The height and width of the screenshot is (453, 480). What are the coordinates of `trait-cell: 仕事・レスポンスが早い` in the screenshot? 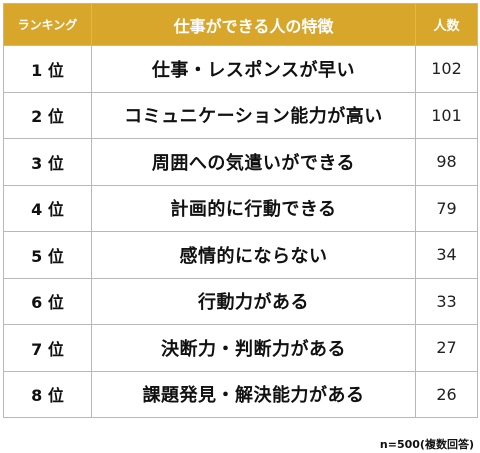 It's located at (253, 69).